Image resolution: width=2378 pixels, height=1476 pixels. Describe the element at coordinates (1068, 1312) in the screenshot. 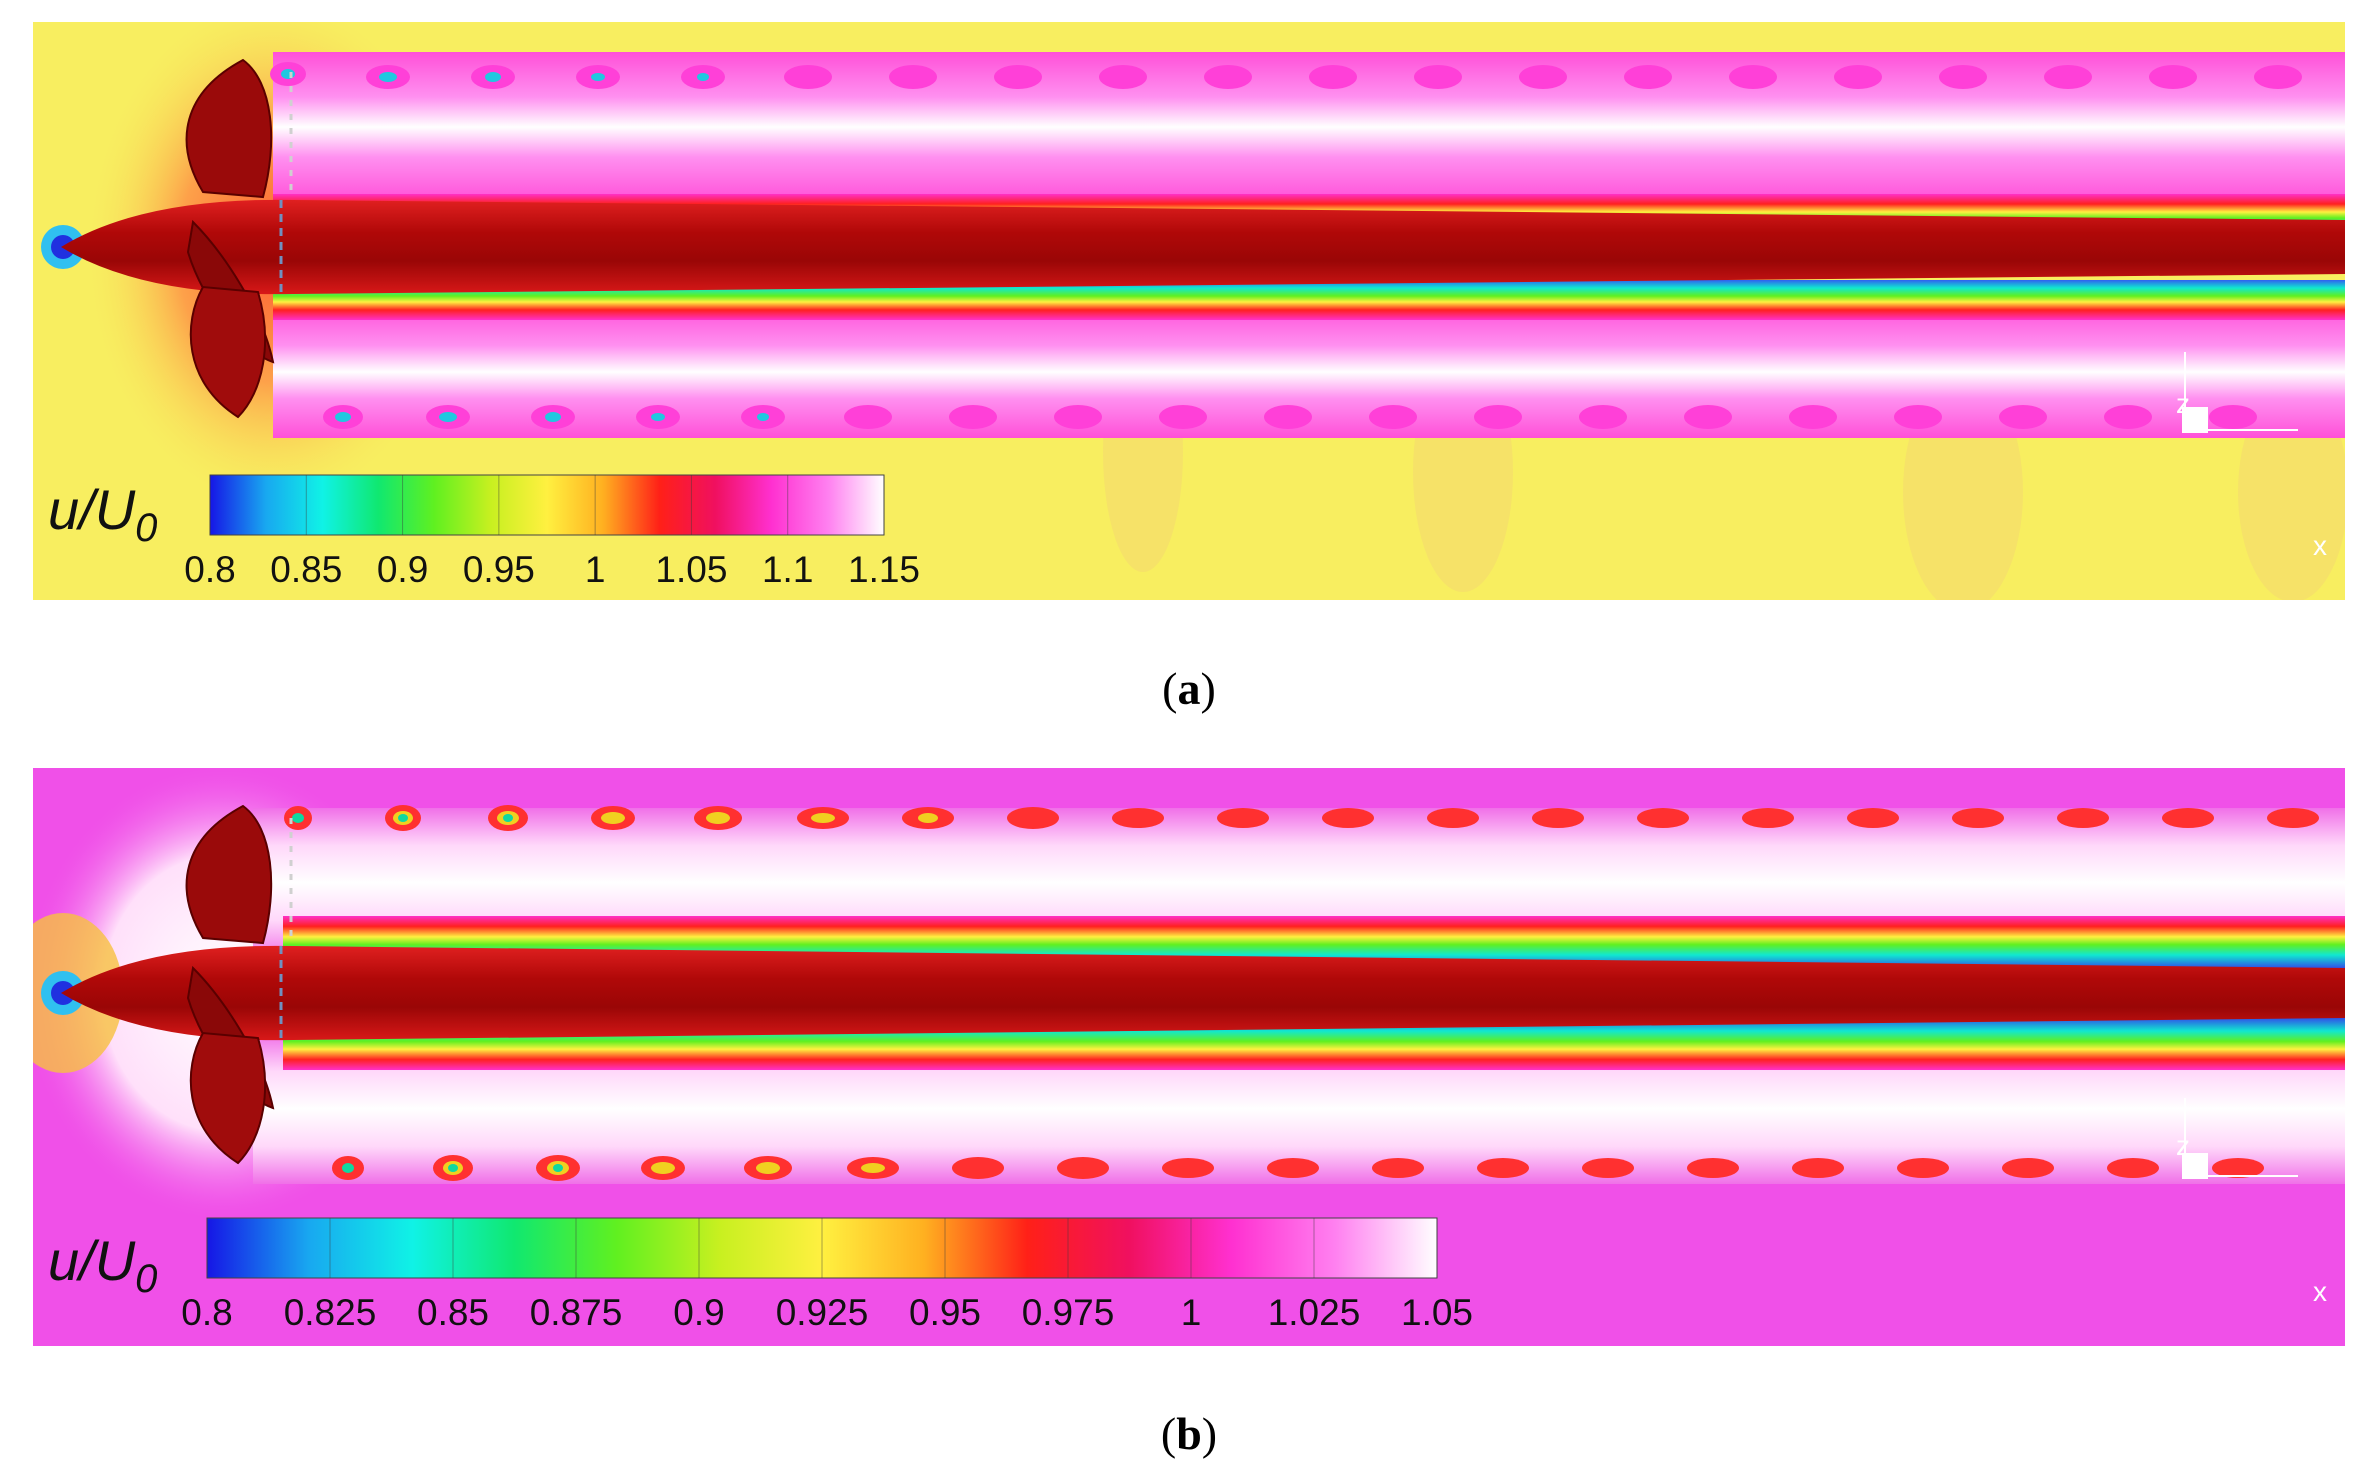

I see `colorbar-tick-label: 0.975` at that location.